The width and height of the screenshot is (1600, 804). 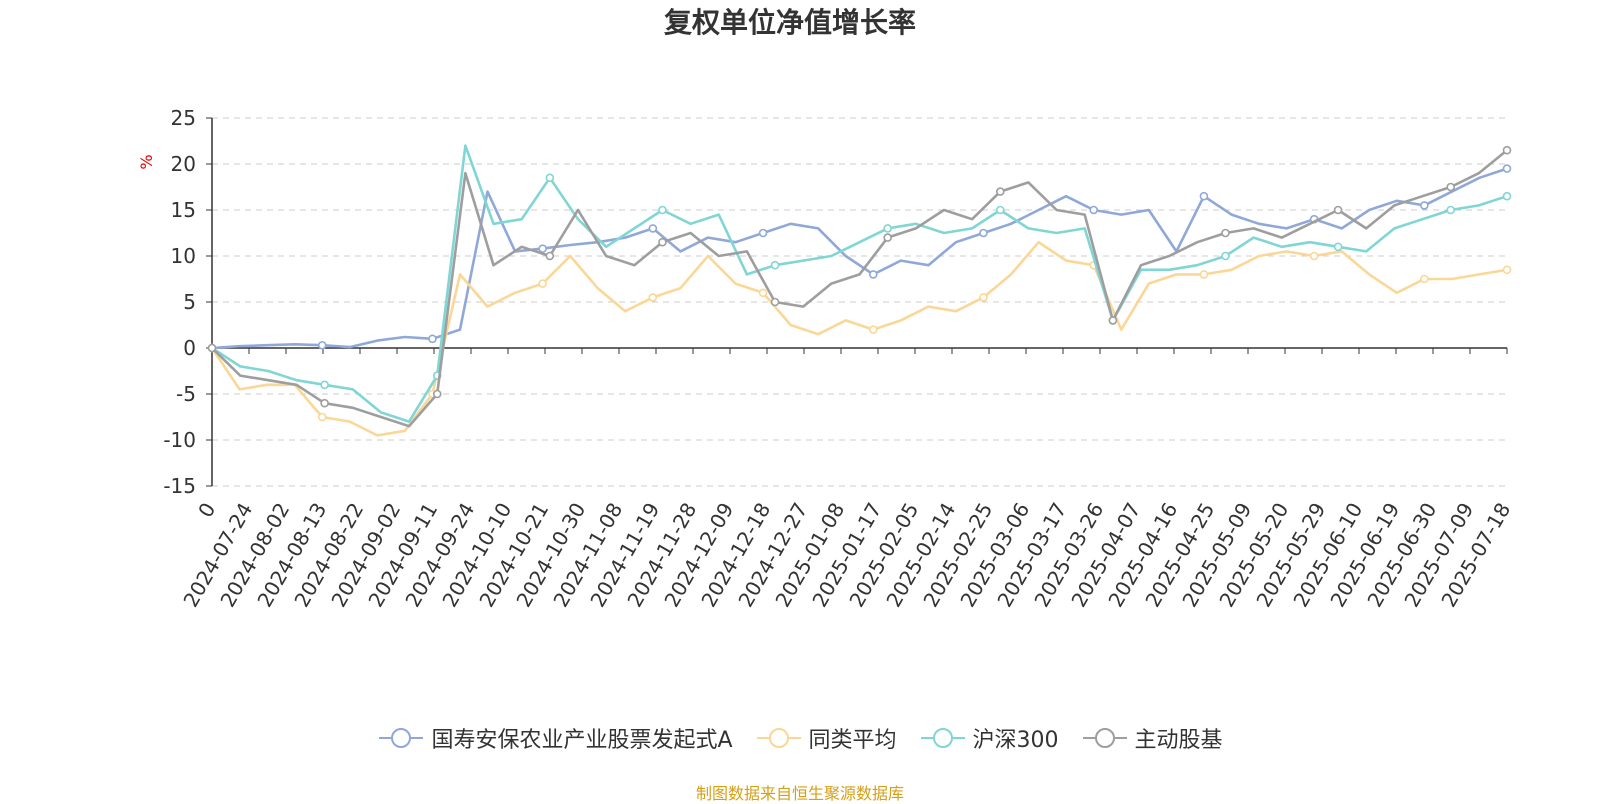 I want to click on y-tick-labels: -15 -10 -5 0 5 10 15 20 25, so click(x=179, y=302).